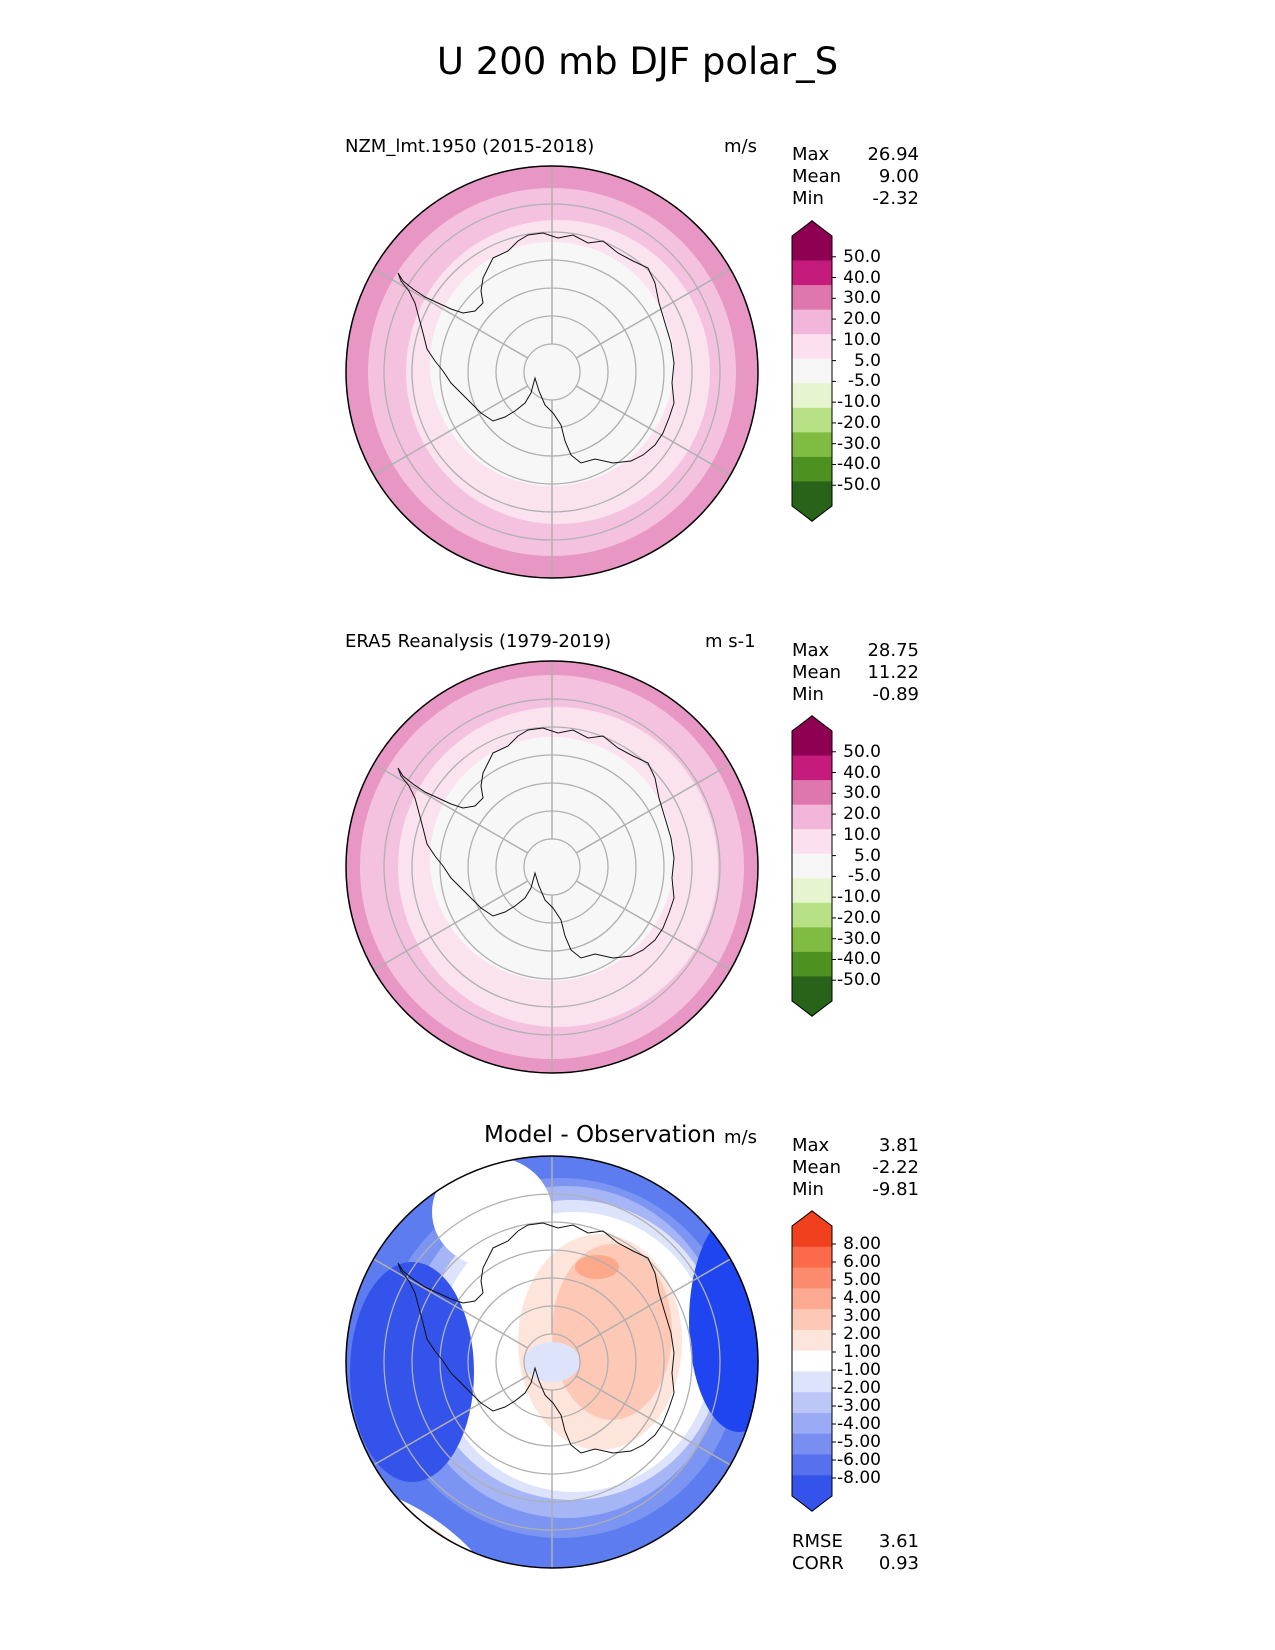 The width and height of the screenshot is (1275, 1650). I want to click on colorbar-model, so click(813, 371).